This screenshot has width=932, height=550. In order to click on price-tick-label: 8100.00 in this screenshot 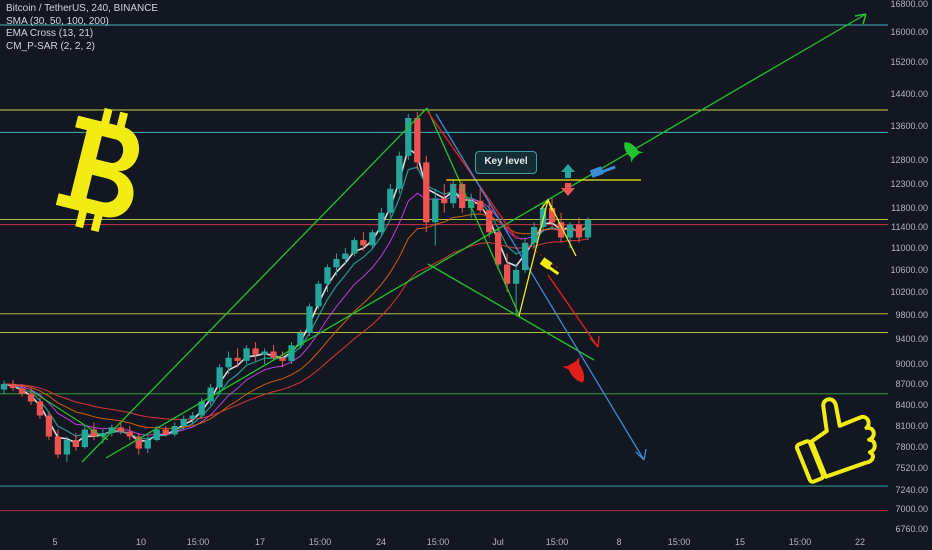, I will do `click(911, 426)`.